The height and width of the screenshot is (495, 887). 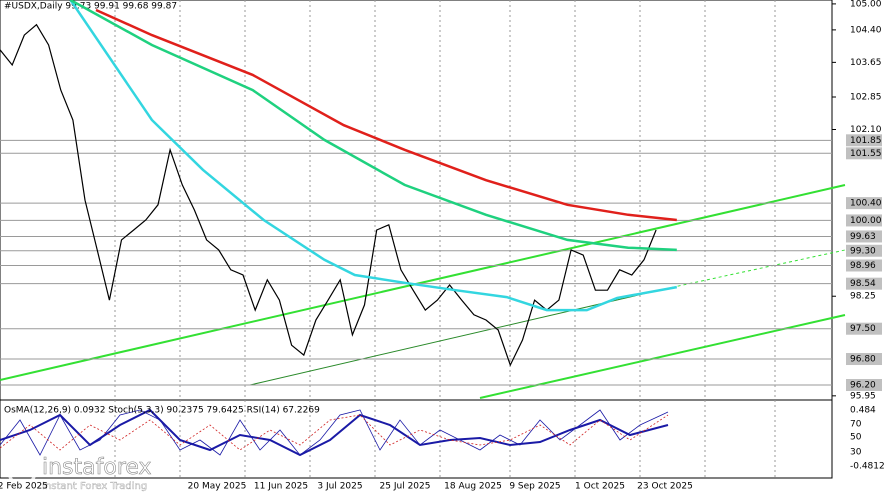 I want to click on level-label: 101.85, so click(x=866, y=141).